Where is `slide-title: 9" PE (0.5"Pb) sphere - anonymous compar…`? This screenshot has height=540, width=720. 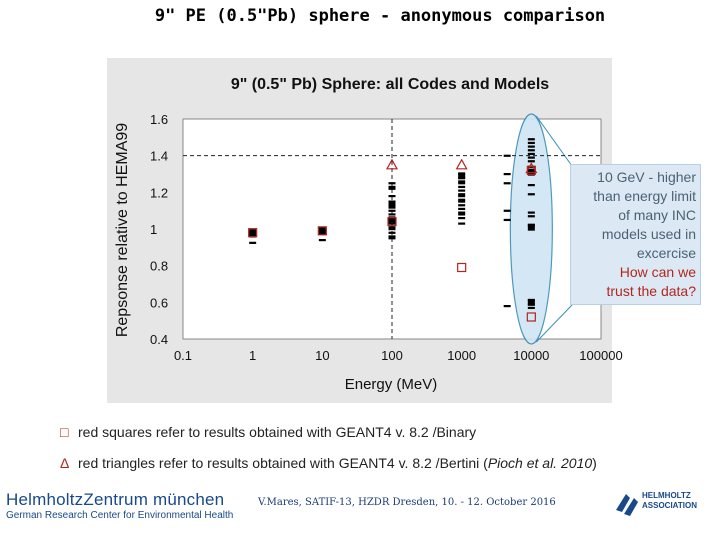 slide-title: 9" PE (0.5"Pb) sphere - anonymous compar… is located at coordinates (380, 16).